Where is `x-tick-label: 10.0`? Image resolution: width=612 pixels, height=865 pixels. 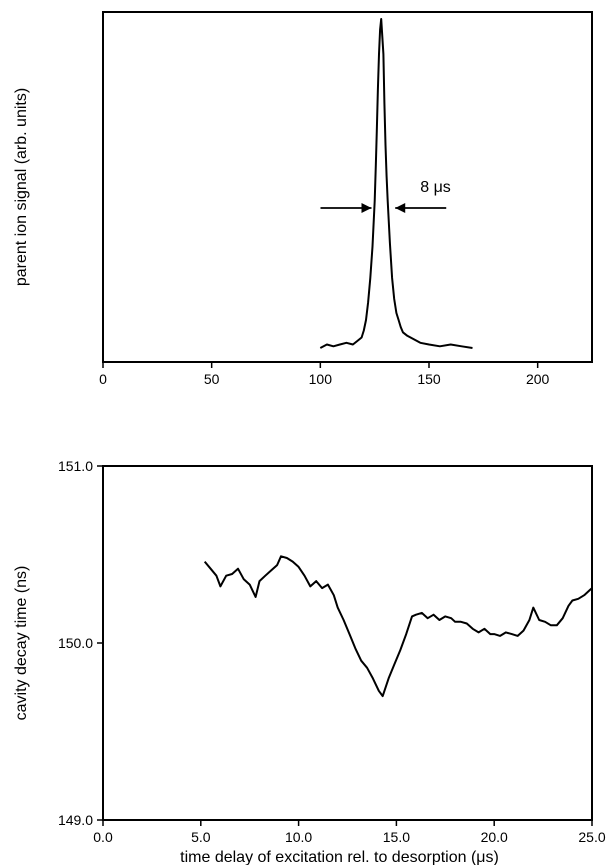
x-tick-label: 10.0 is located at coordinates (298, 837).